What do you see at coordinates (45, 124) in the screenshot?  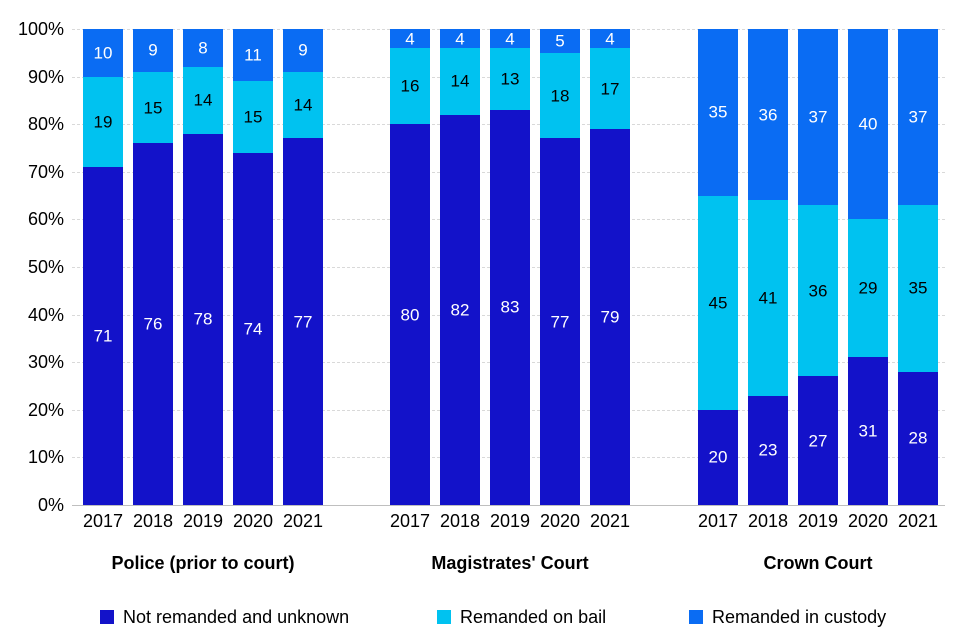 I see `y-axis-tick-label: 80%` at bounding box center [45, 124].